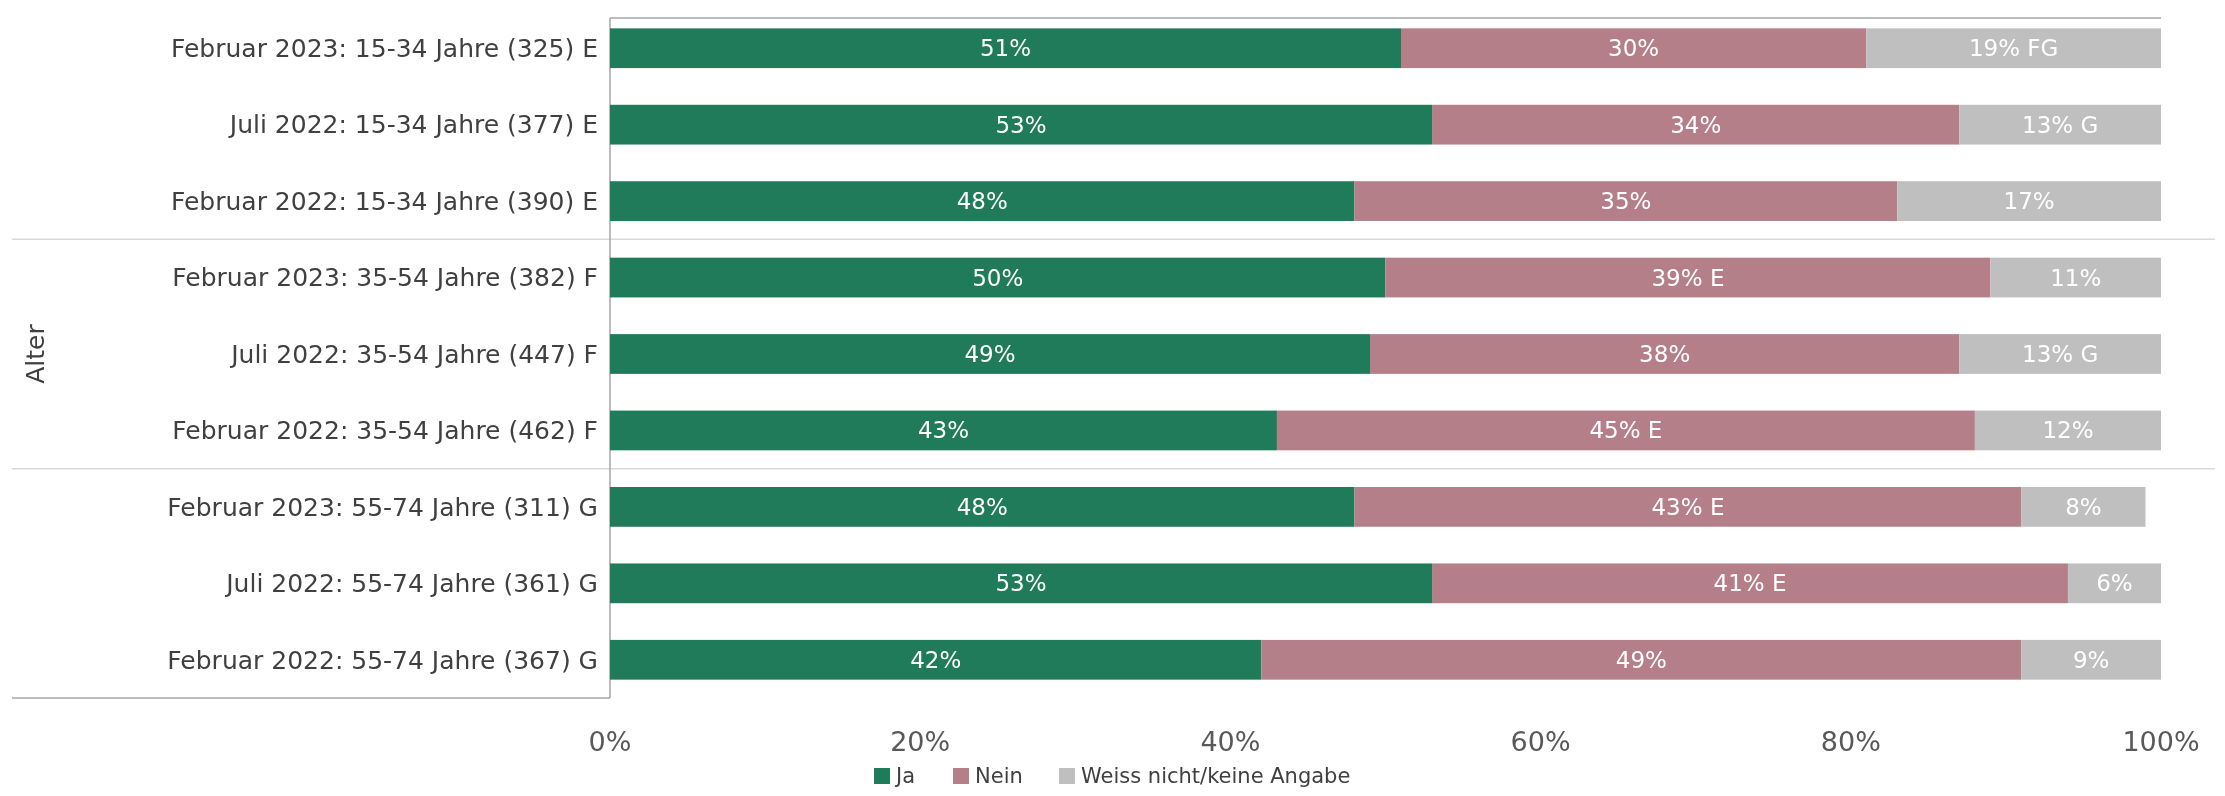 This screenshot has width=2225, height=796. What do you see at coordinates (1850, 742) in the screenshot?
I see `x-tick-label: 80%` at bounding box center [1850, 742].